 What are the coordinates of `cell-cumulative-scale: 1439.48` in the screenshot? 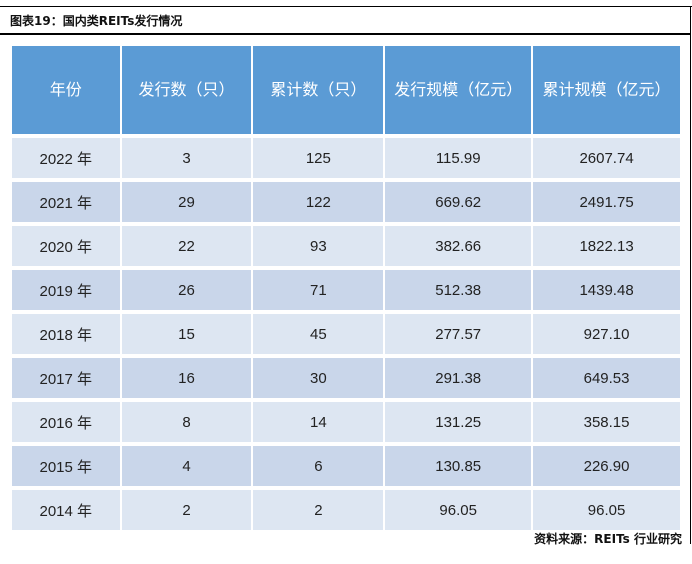 It's located at (606, 290).